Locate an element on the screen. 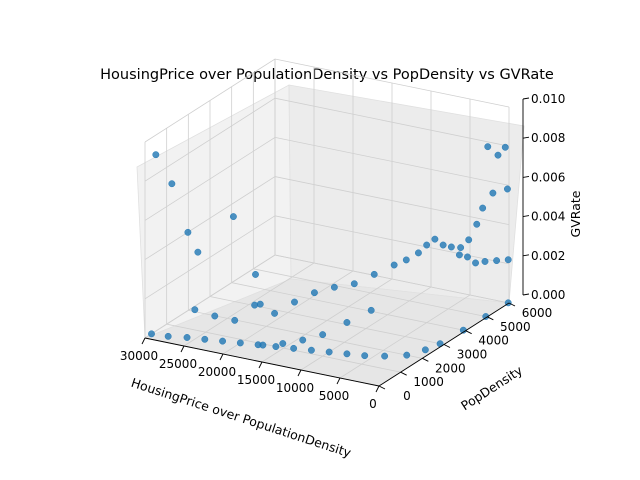 This screenshot has width=640, height=480. x-tick-label: 10000 is located at coordinates (295, 388).